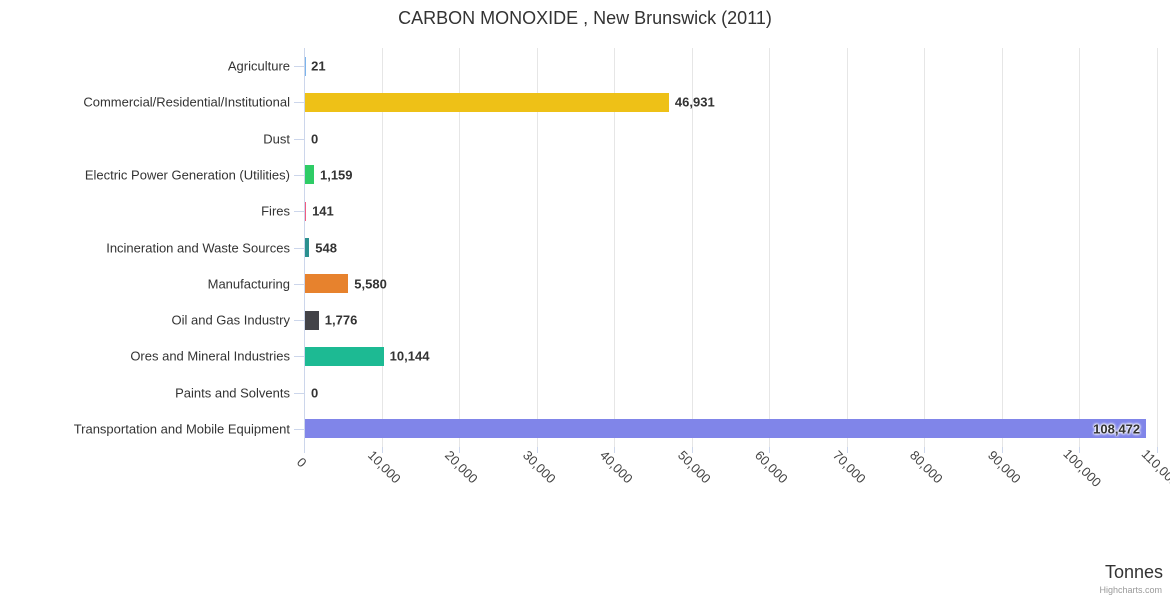 This screenshot has height=600, width=1170. Describe the element at coordinates (1154, 468) in the screenshot. I see `x-axis-tick-label: 110,000` at that location.